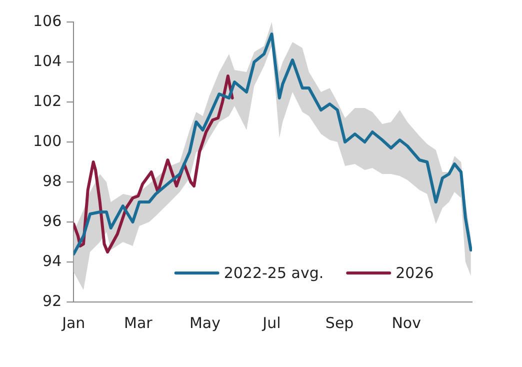 This screenshot has height=367, width=522. I want to click on x-tick-label: May, so click(205, 323).